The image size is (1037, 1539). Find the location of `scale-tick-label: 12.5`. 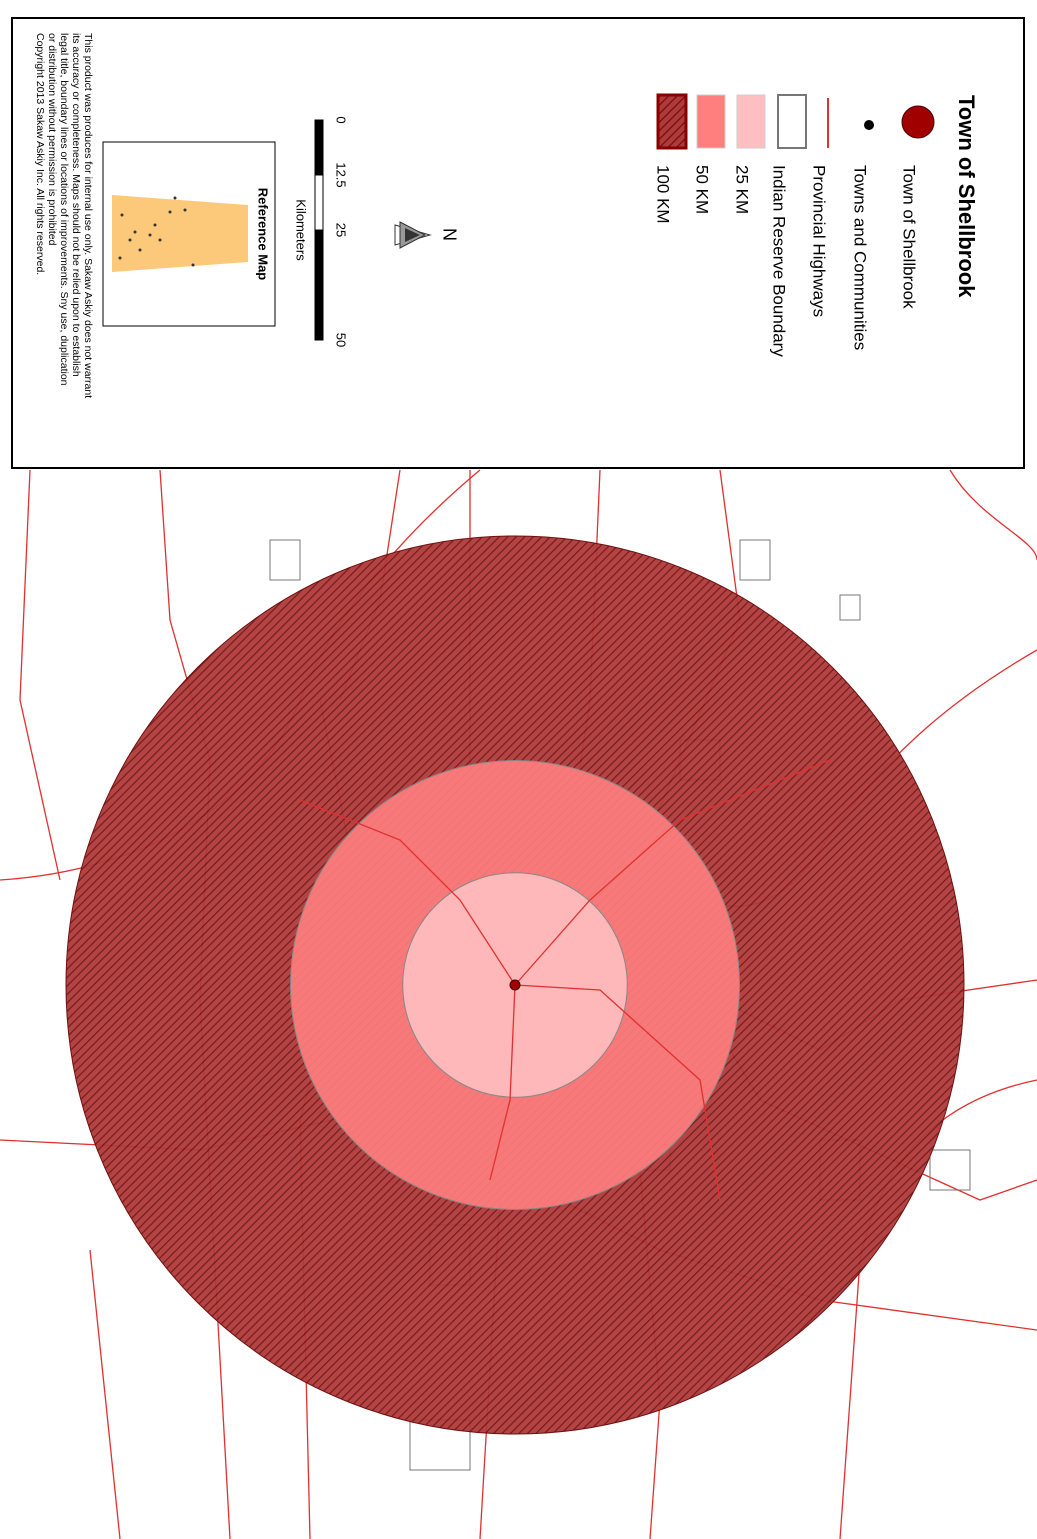

scale-tick-label: 12.5 is located at coordinates (341, 174).